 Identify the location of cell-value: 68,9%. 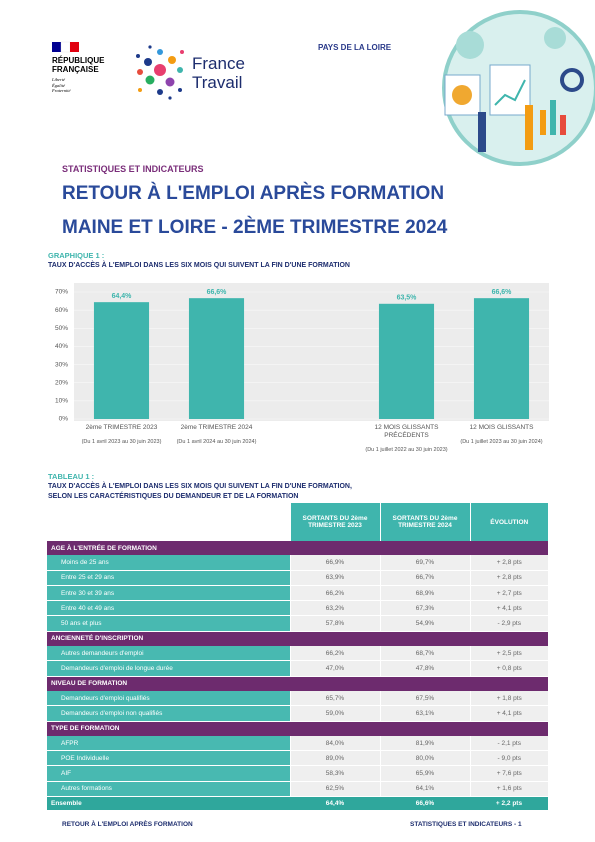
(424, 593).